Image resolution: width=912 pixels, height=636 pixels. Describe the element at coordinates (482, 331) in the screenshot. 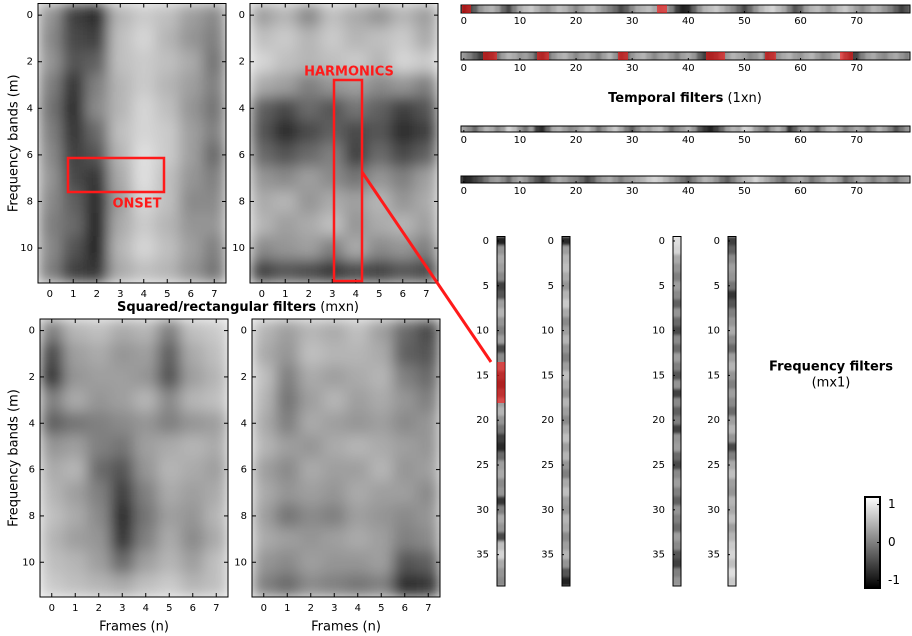

I see `y-tick-label: 10` at that location.